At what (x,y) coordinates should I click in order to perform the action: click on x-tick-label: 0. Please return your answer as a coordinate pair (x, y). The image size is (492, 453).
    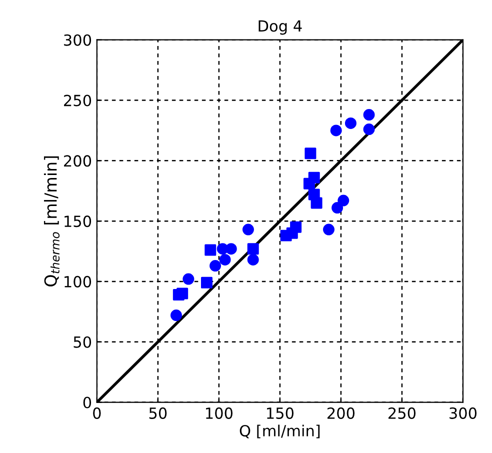
    Looking at the image, I should click on (97, 413).